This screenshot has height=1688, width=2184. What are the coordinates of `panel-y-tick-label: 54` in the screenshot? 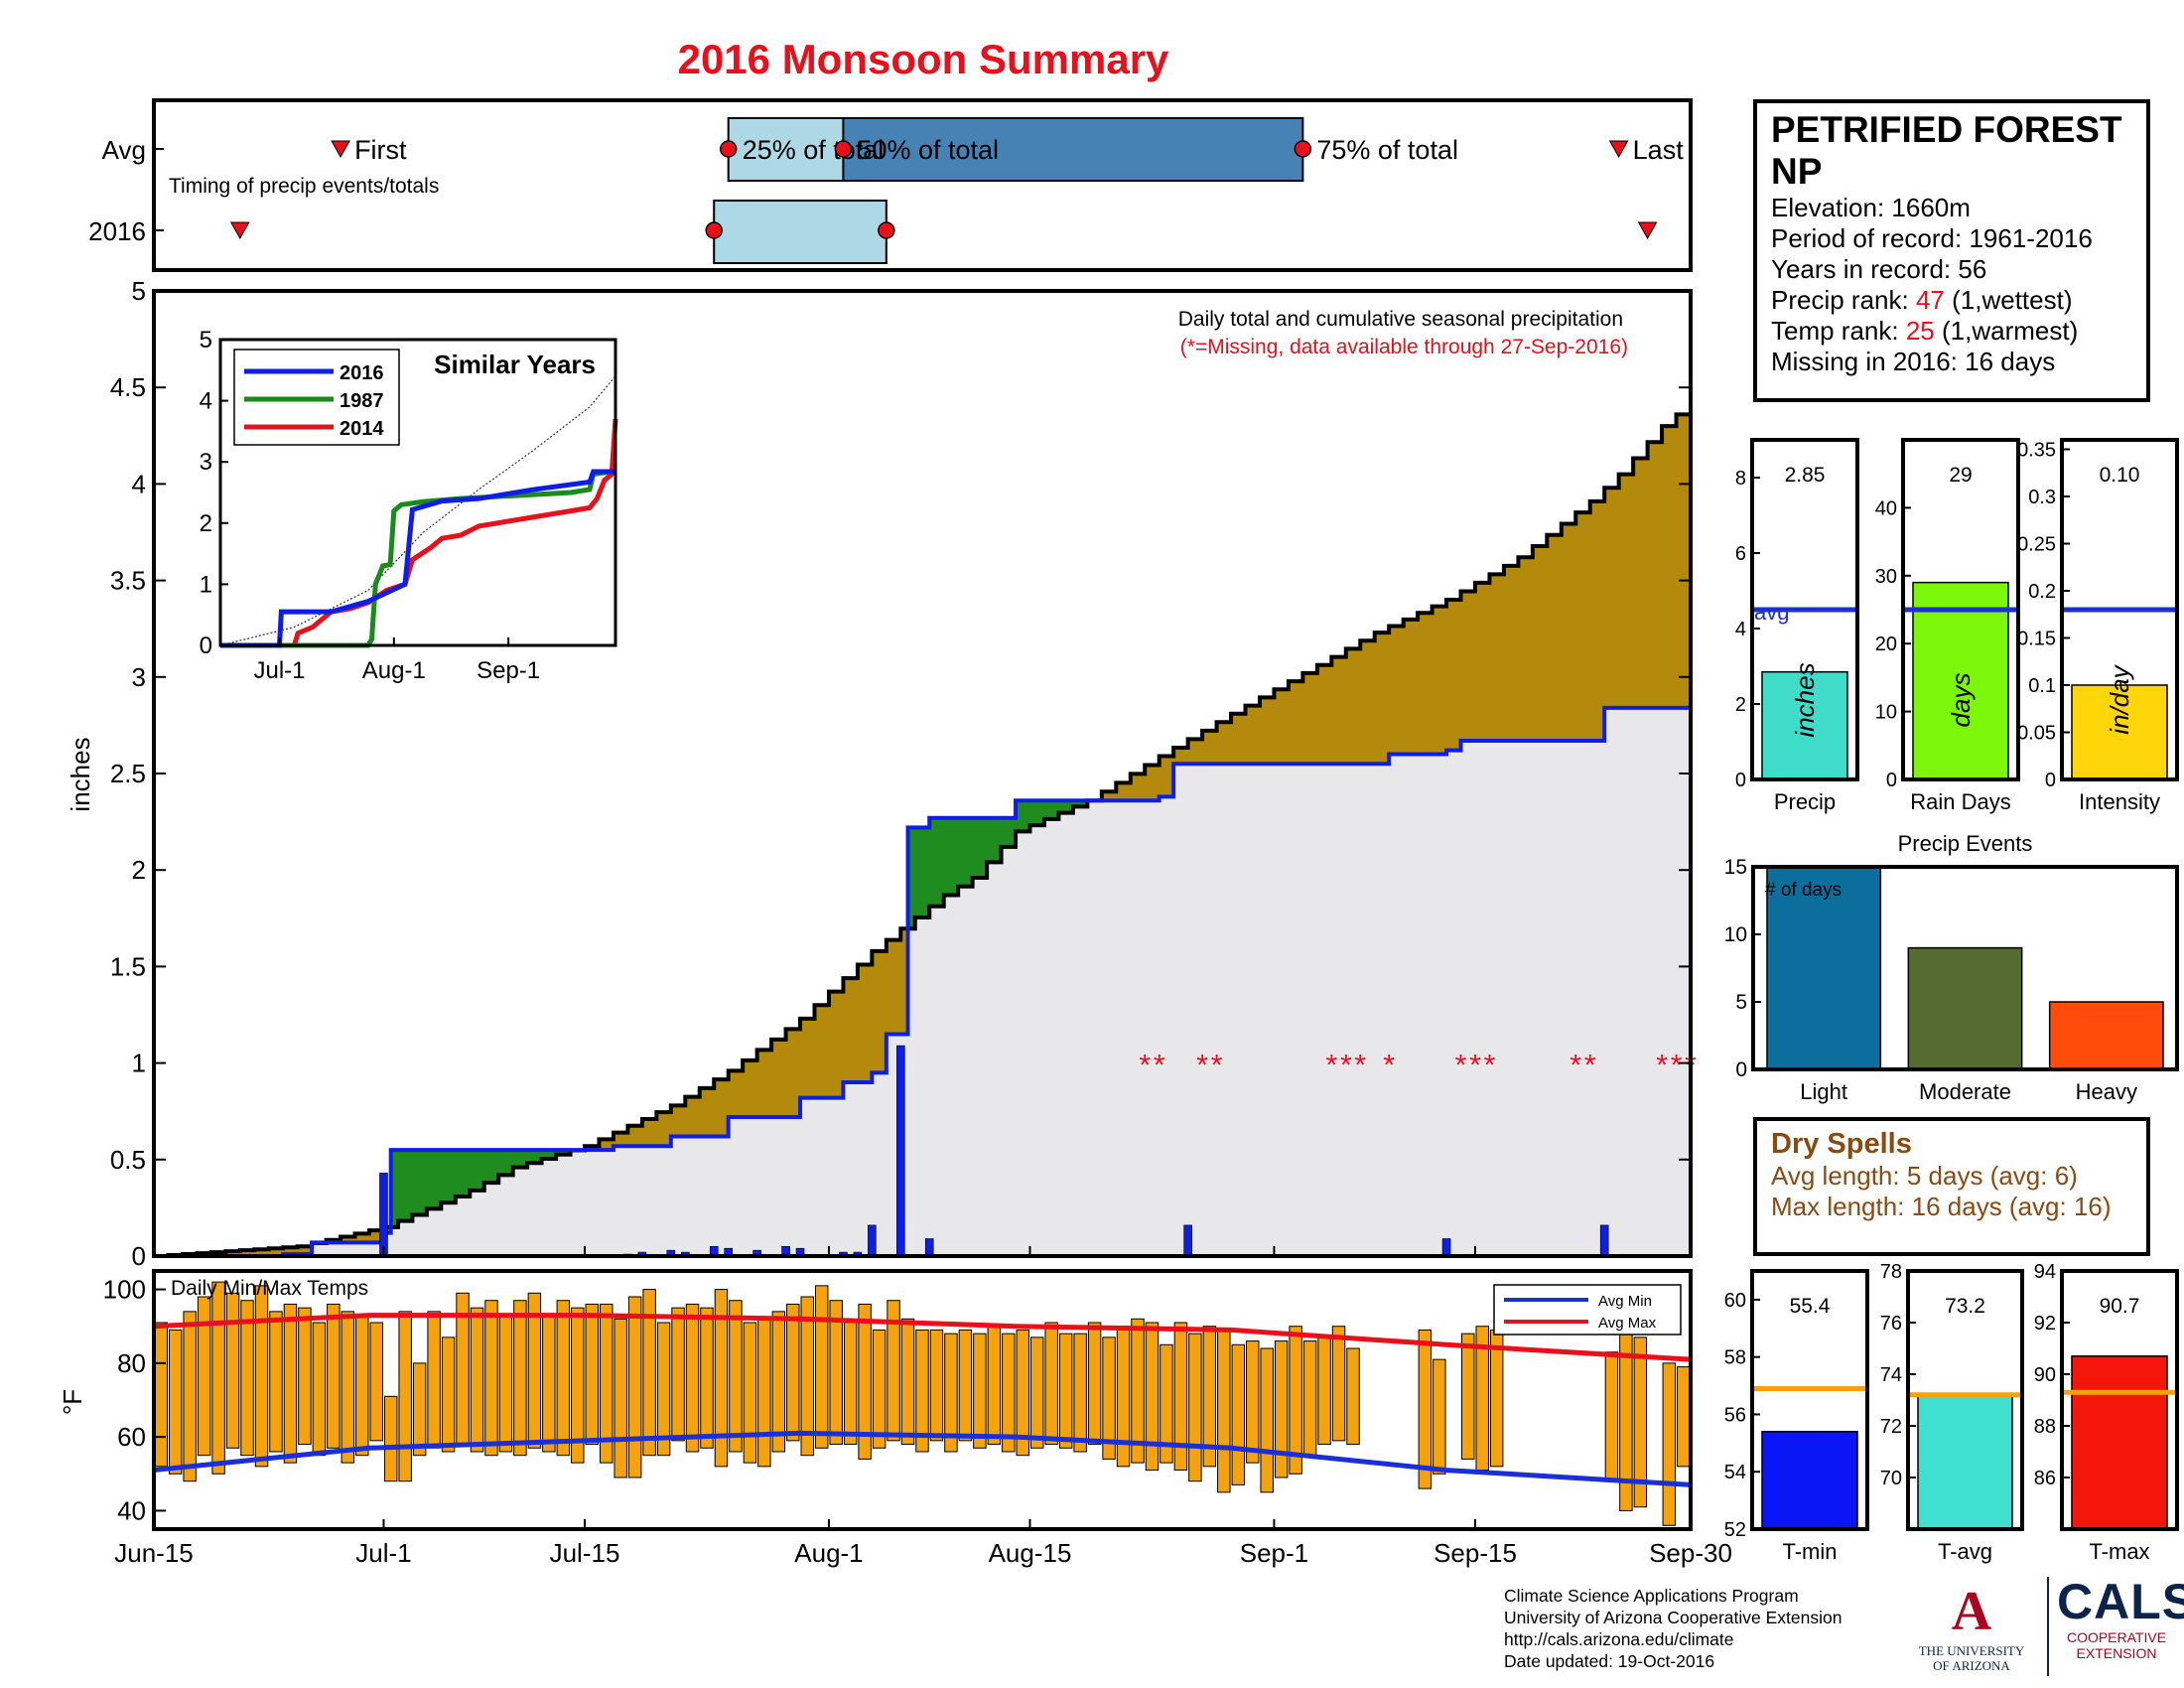 It's located at (1735, 1472).